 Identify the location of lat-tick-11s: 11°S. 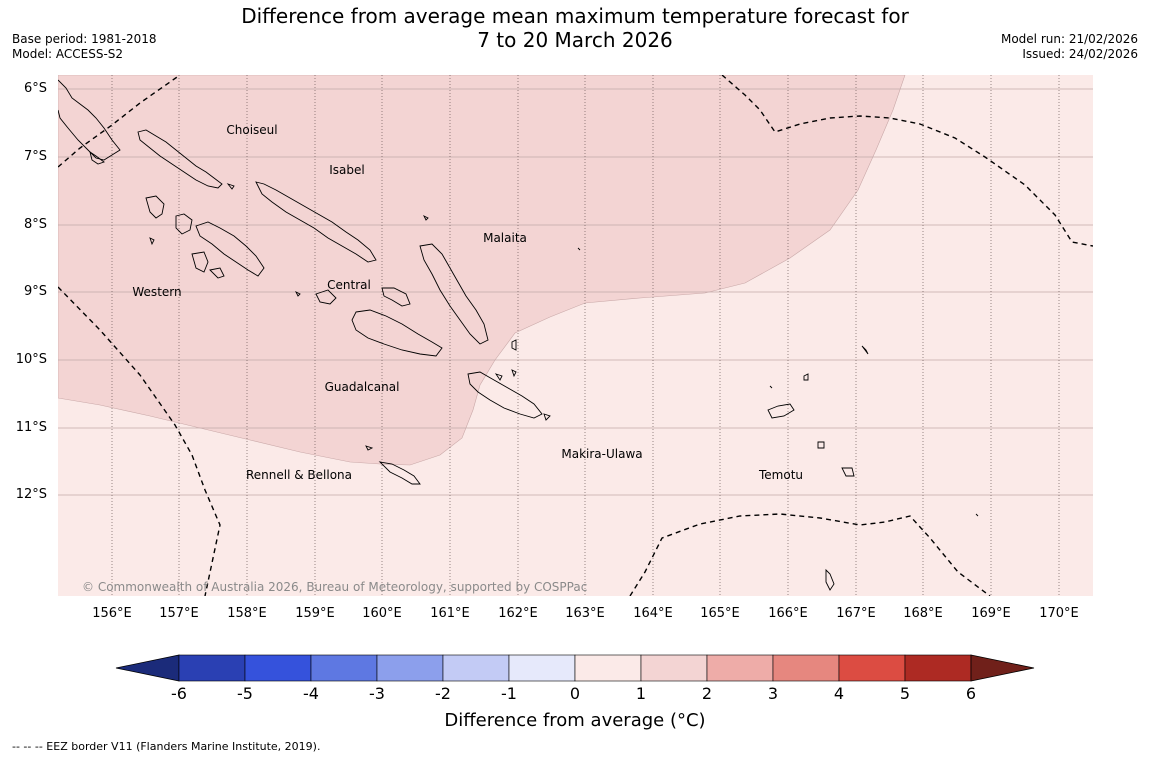
(31, 427).